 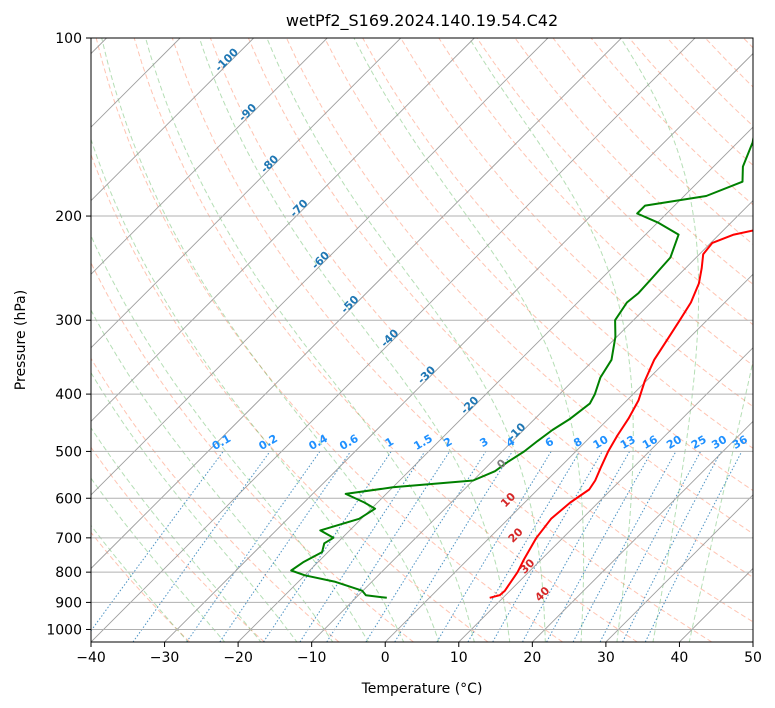 What do you see at coordinates (91, 658) in the screenshot?
I see `x-tick-label: −40` at bounding box center [91, 658].